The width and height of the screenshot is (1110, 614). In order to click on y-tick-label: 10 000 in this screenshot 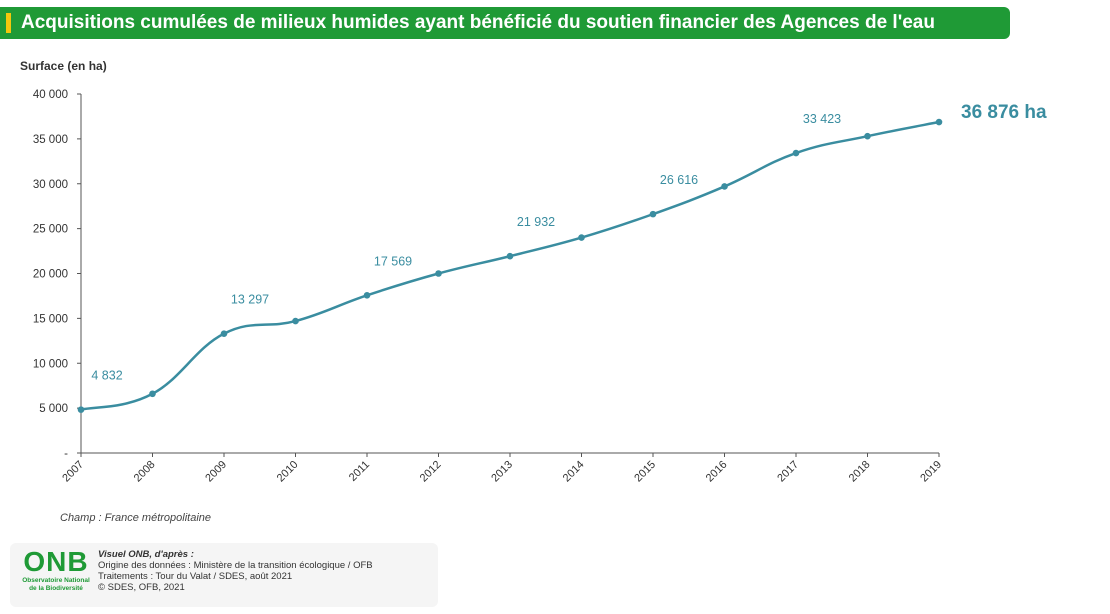, I will do `click(50, 364)`.